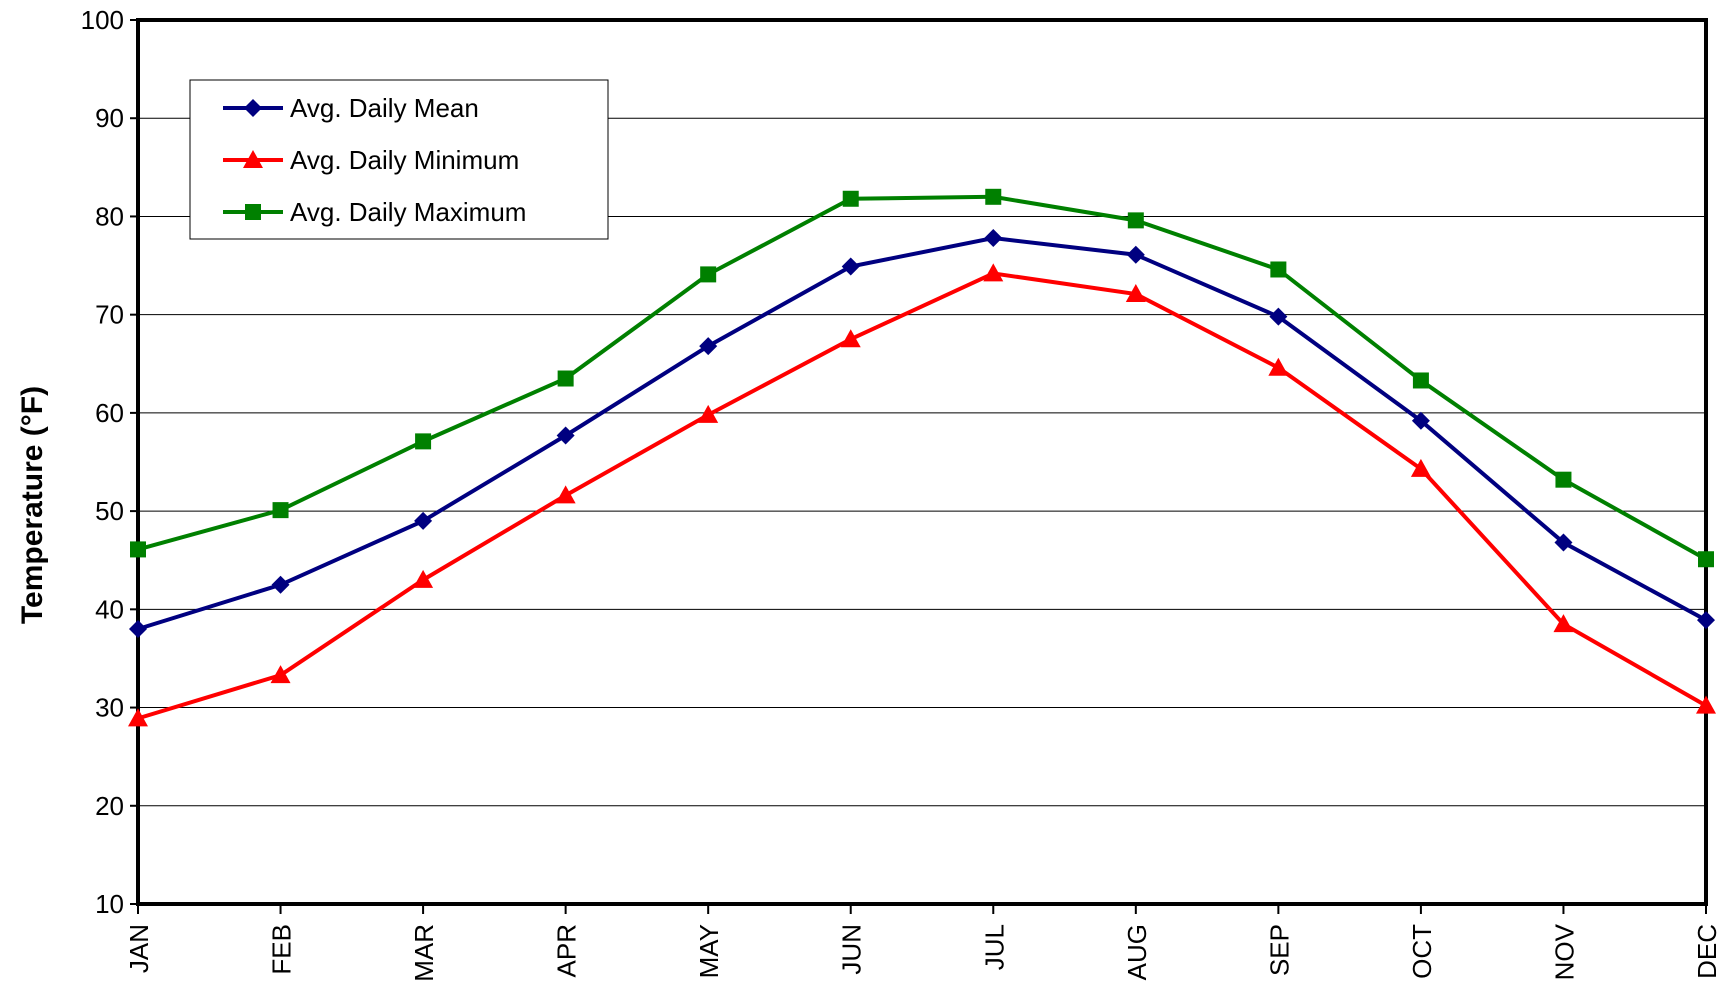  Describe the element at coordinates (423, 578) in the screenshot. I see `point-avg-daily-minimum-mar` at that location.